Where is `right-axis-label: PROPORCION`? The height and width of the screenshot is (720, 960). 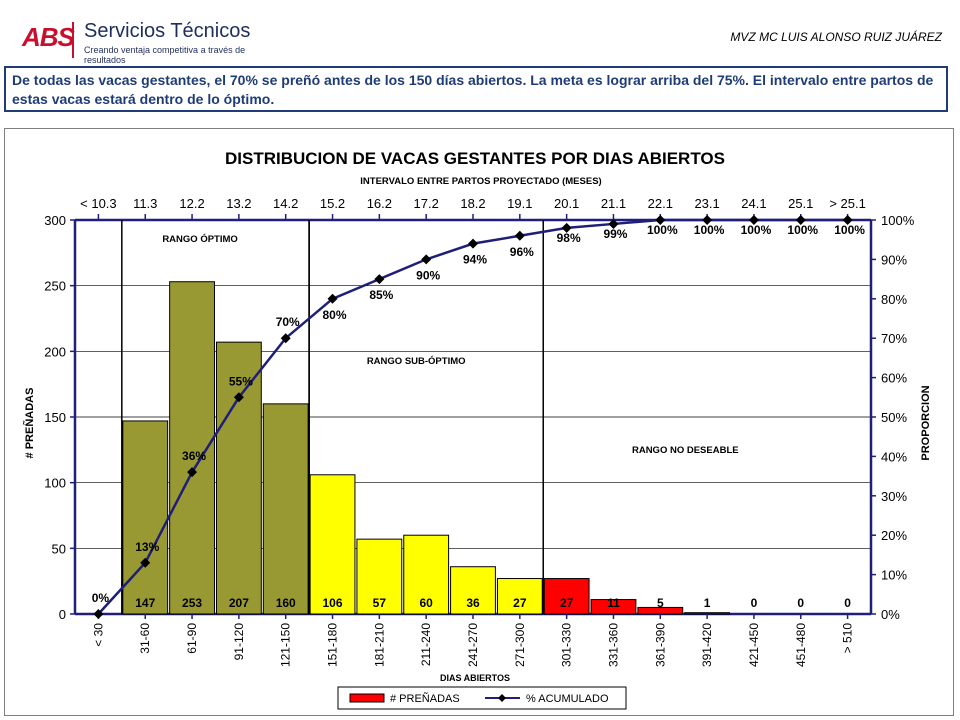 right-axis-label: PROPORCION is located at coordinates (926, 422).